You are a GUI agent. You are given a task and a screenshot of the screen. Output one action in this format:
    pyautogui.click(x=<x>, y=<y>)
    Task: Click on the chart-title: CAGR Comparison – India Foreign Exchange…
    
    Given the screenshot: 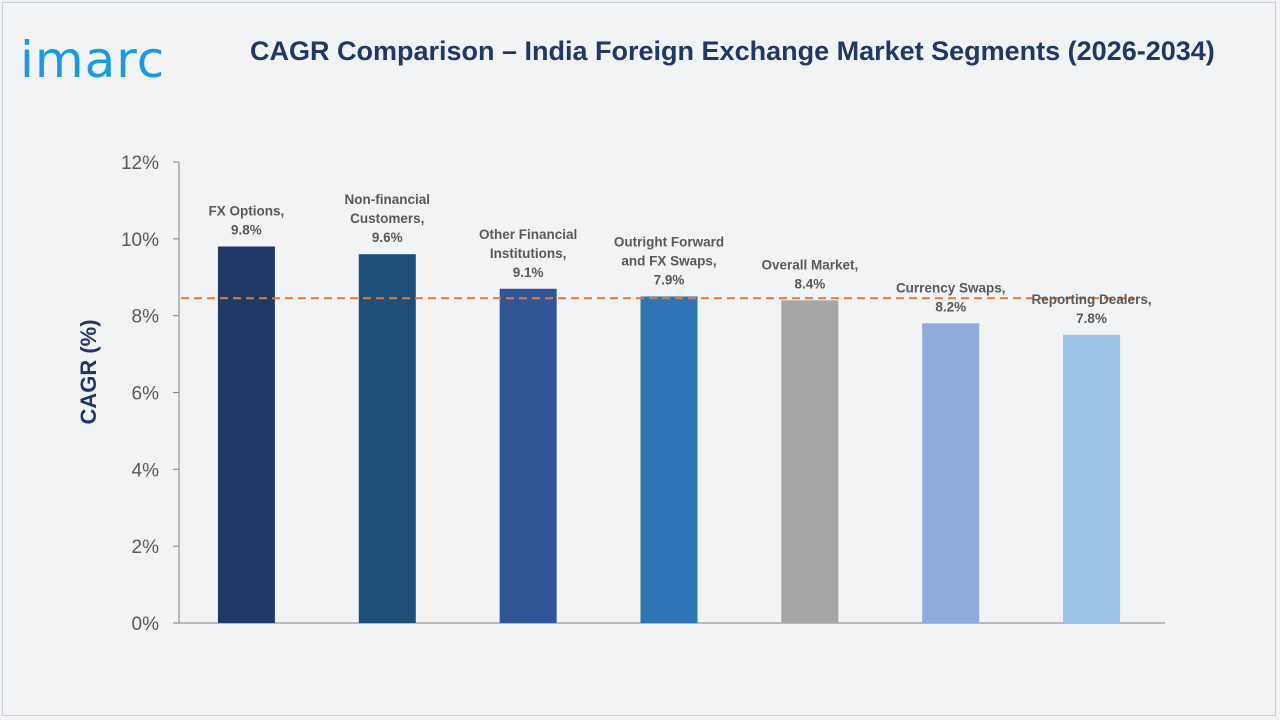 What is the action you would take?
    pyautogui.click(x=732, y=51)
    